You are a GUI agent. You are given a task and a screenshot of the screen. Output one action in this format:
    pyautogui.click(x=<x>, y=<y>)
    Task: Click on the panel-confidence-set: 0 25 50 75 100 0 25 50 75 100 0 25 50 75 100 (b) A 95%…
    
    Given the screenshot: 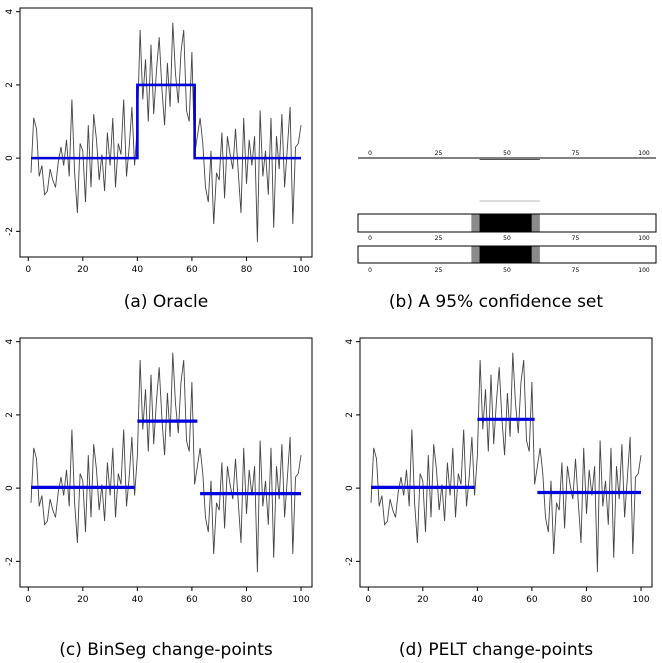 What is the action you would take?
    pyautogui.click(x=507, y=231)
    